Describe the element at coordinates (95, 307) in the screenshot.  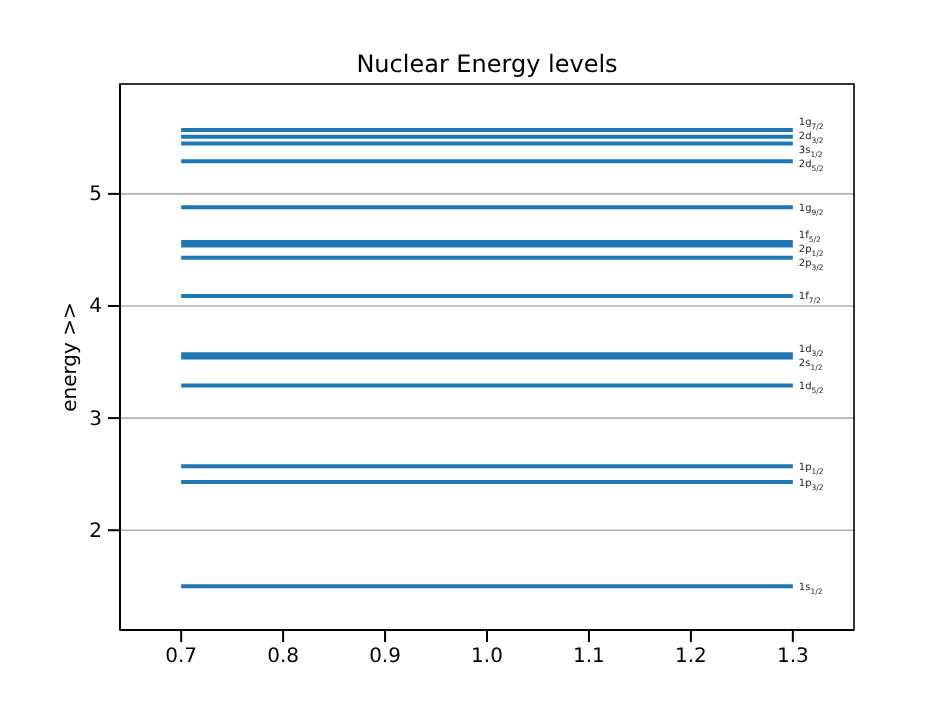
I see `y-tick-label: 4` at that location.